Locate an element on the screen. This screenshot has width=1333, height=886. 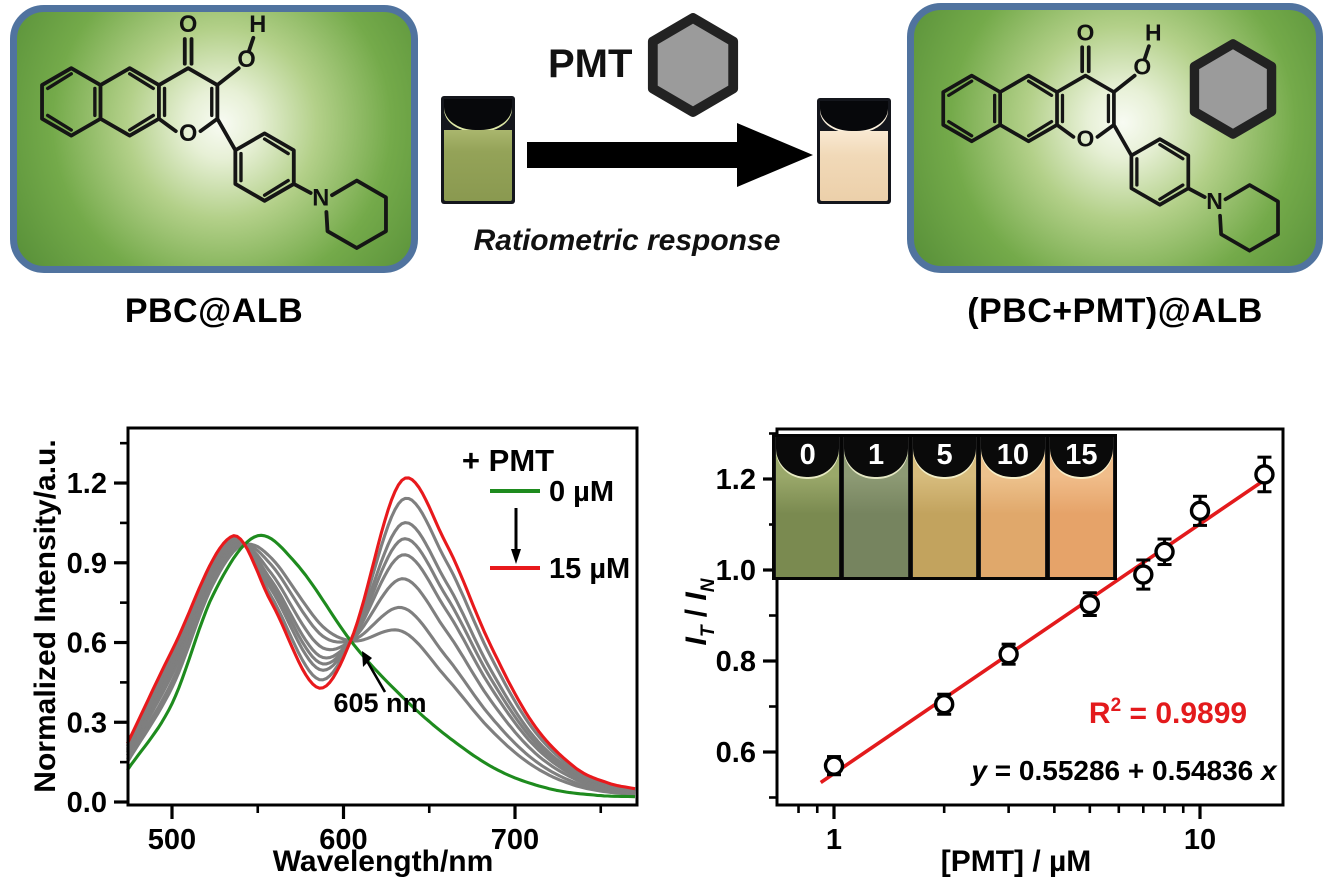
spectrum-curve-15uM is located at coordinates (380, 633).